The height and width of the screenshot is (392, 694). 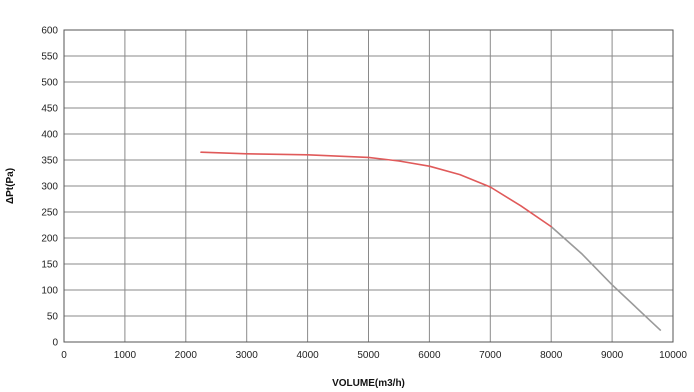 What do you see at coordinates (186, 355) in the screenshot?
I see `x-tick-label: 2000` at bounding box center [186, 355].